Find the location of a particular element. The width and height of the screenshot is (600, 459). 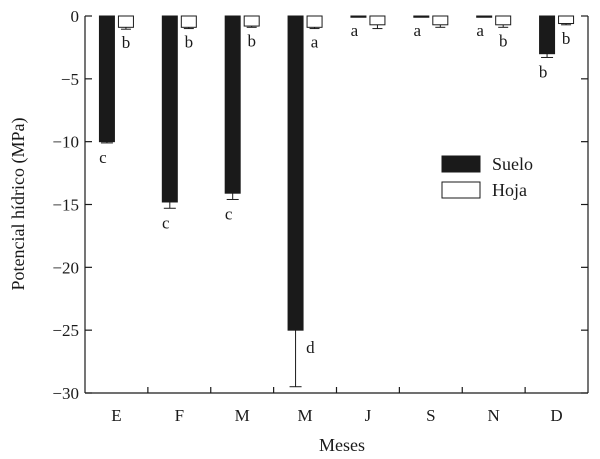

legend-label-suelo: Suelo is located at coordinates (512, 164).